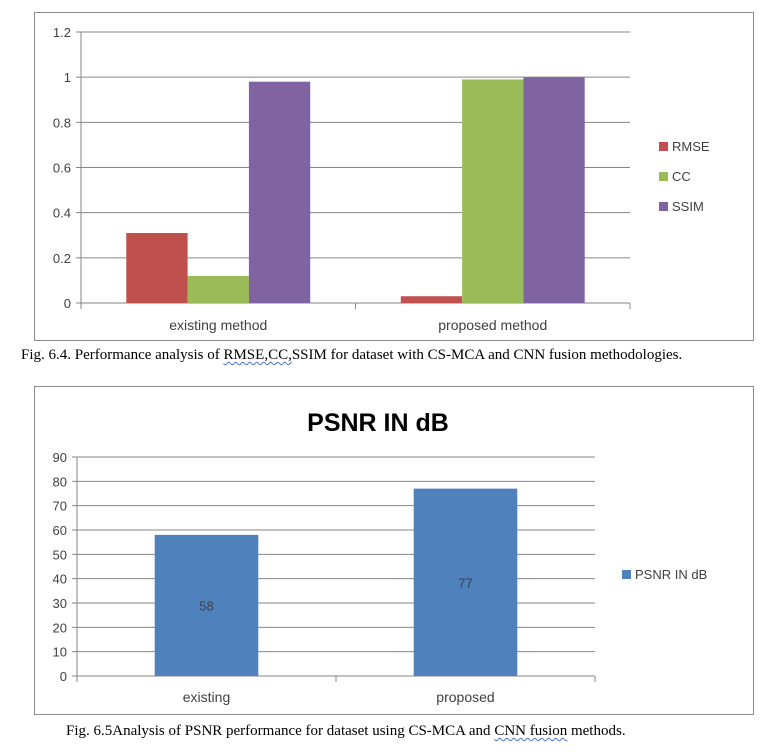 This screenshot has height=756, width=779. I want to click on category-label: proposed method, so click(492, 325).